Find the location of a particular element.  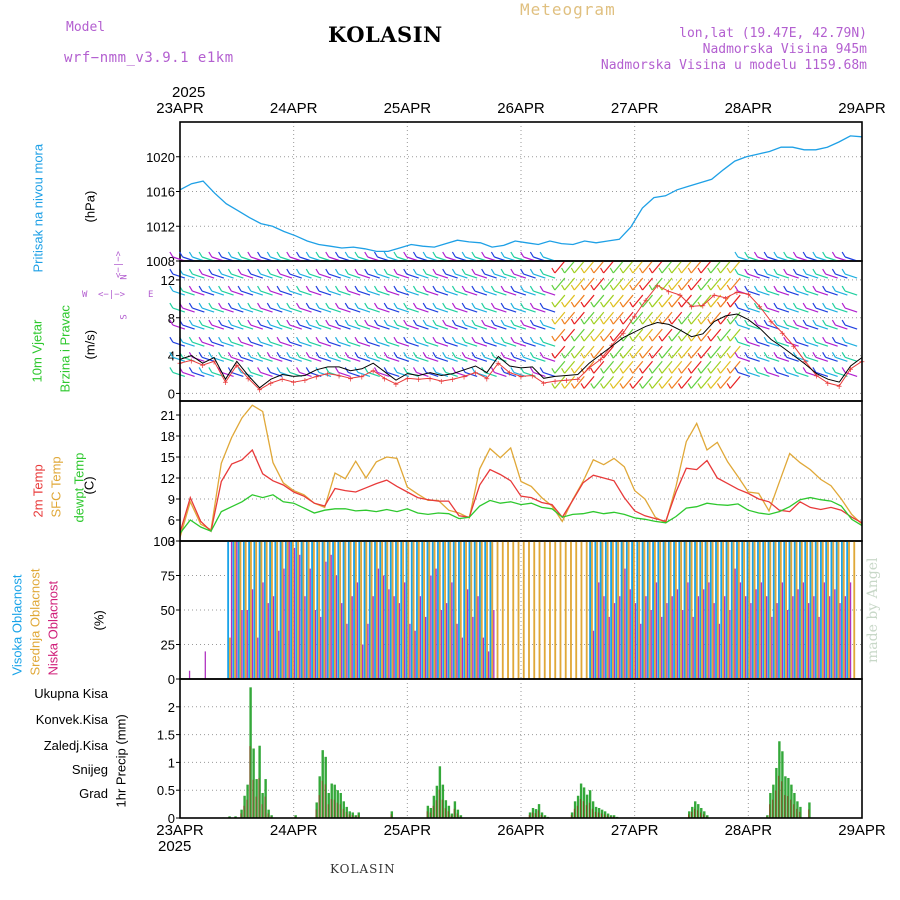

y-tick-label: 1020 is located at coordinates (160, 157).